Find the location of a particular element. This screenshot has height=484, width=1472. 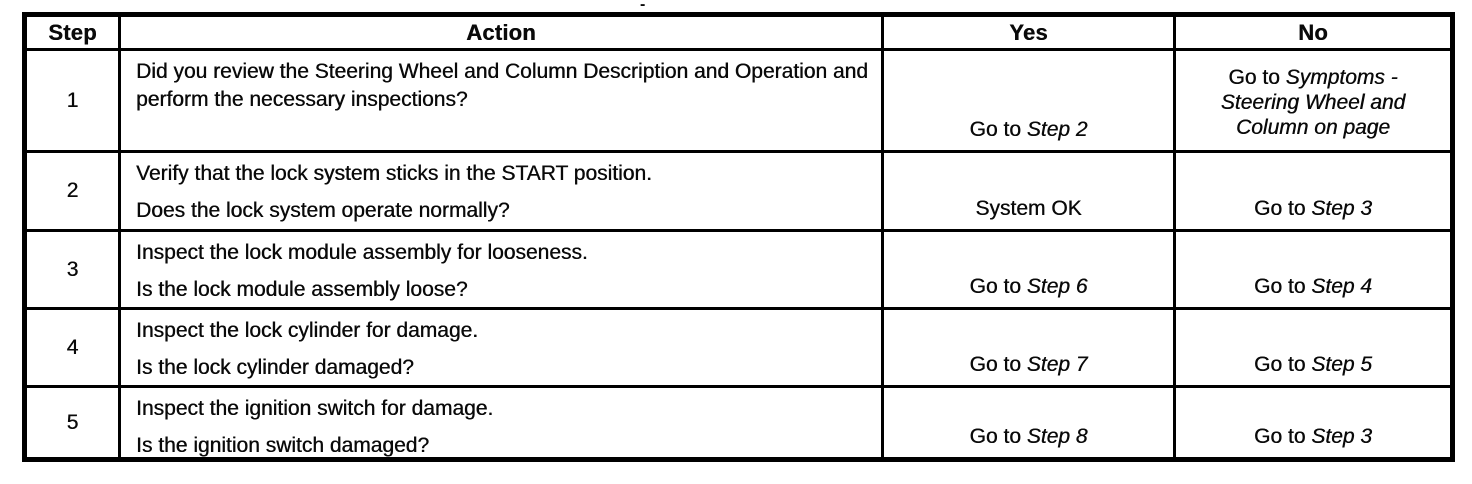

row5-action-instruction: Inspect the ignition switch for damage. is located at coordinates (315, 408).